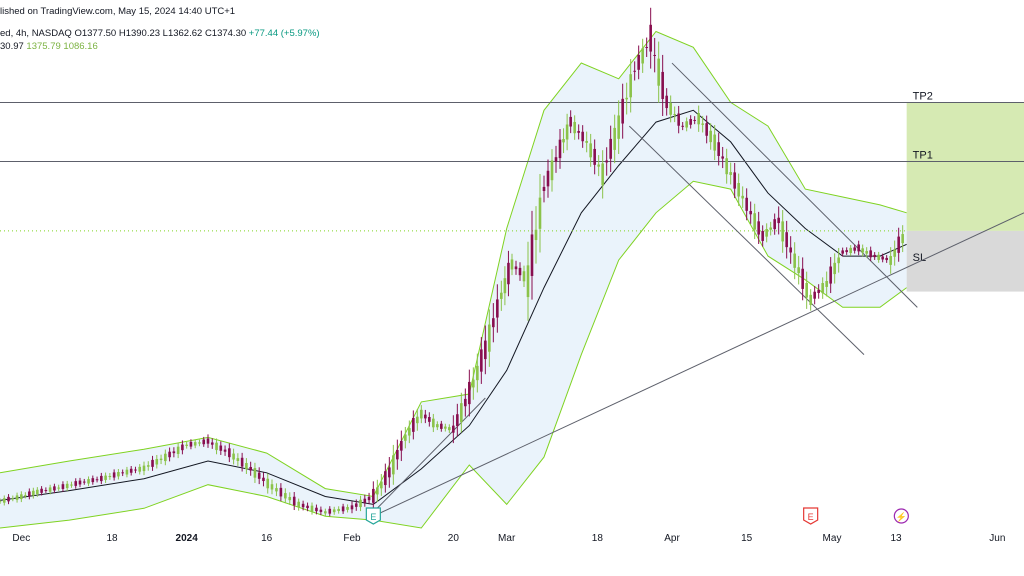  Describe the element at coordinates (965, 166) in the screenshot. I see `target-zone` at that location.